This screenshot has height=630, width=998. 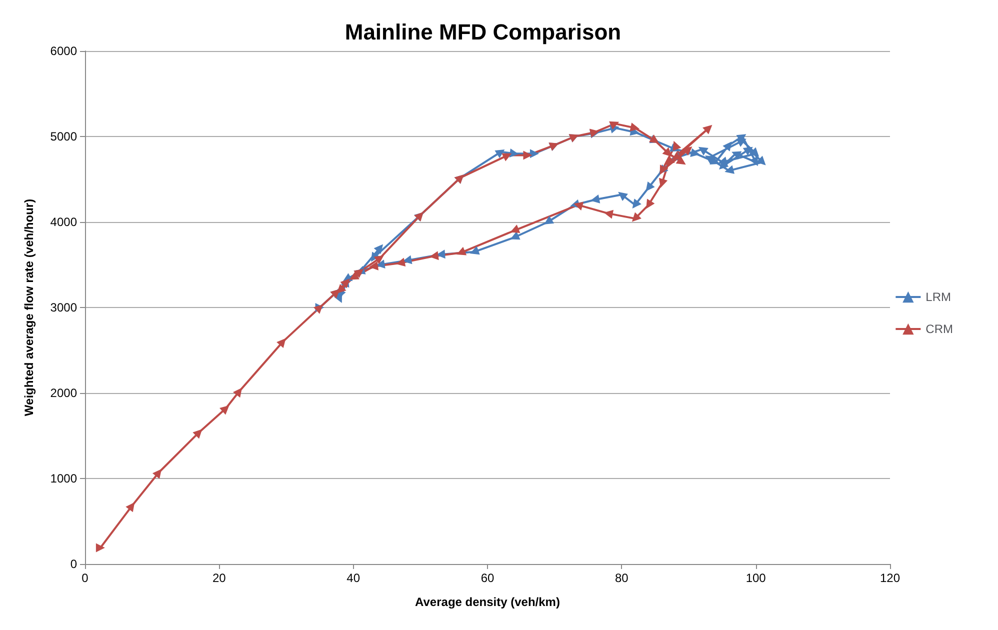 I want to click on y-tick-label: 1000, so click(x=64, y=479).